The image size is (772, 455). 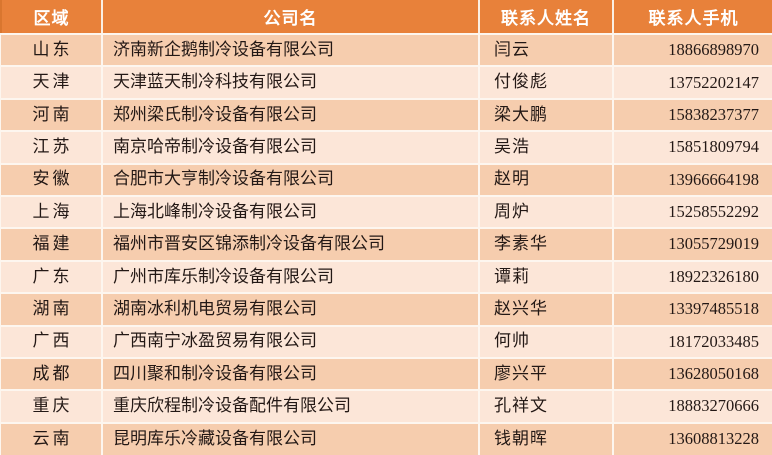 What do you see at coordinates (291, 245) in the screenshot?
I see `cell-company: 福州市晋安区锦添制冷设备有限公司` at bounding box center [291, 245].